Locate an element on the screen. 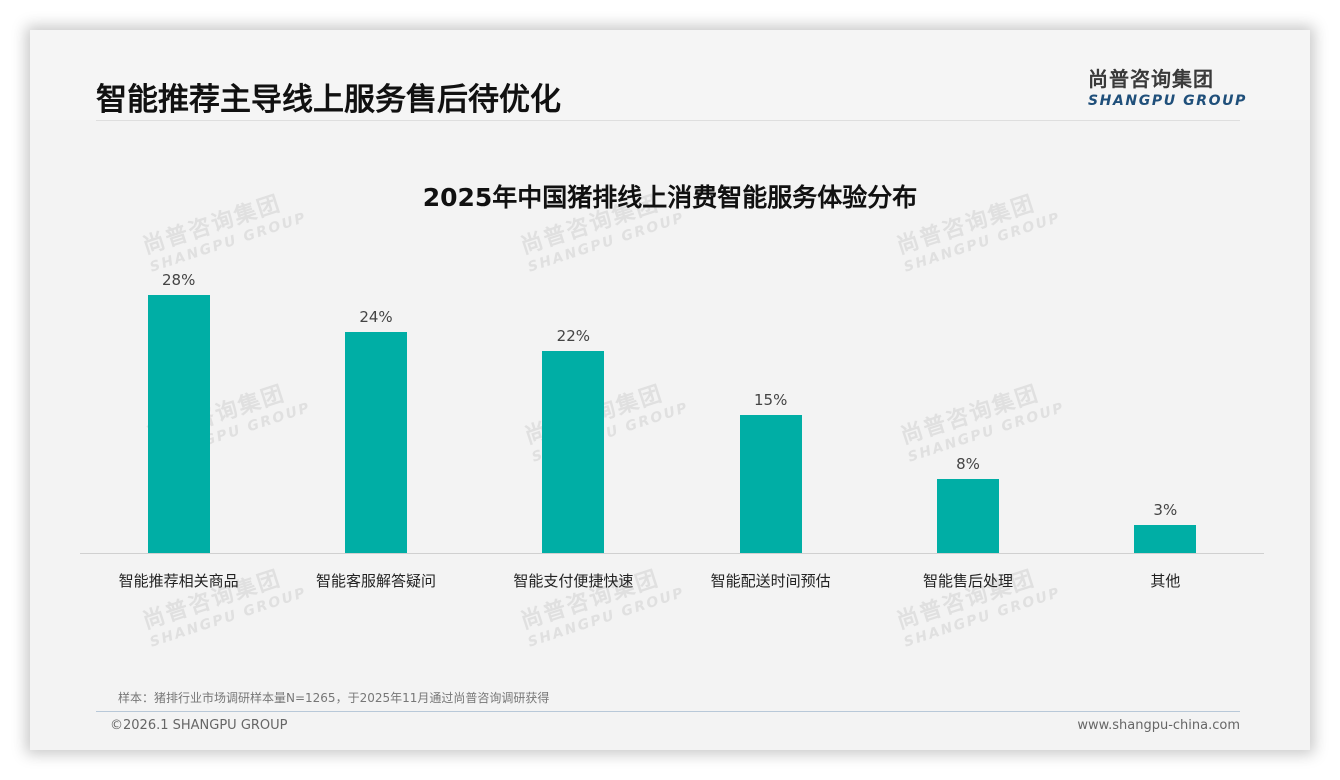 This screenshot has height=780, width=1340. category-label: 其他 is located at coordinates (1165, 581).